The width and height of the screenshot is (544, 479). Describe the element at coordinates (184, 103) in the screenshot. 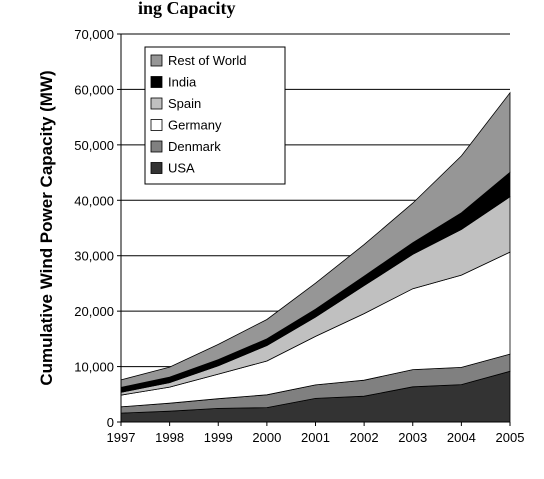

I see `legend-label-spain: Spain` at that location.